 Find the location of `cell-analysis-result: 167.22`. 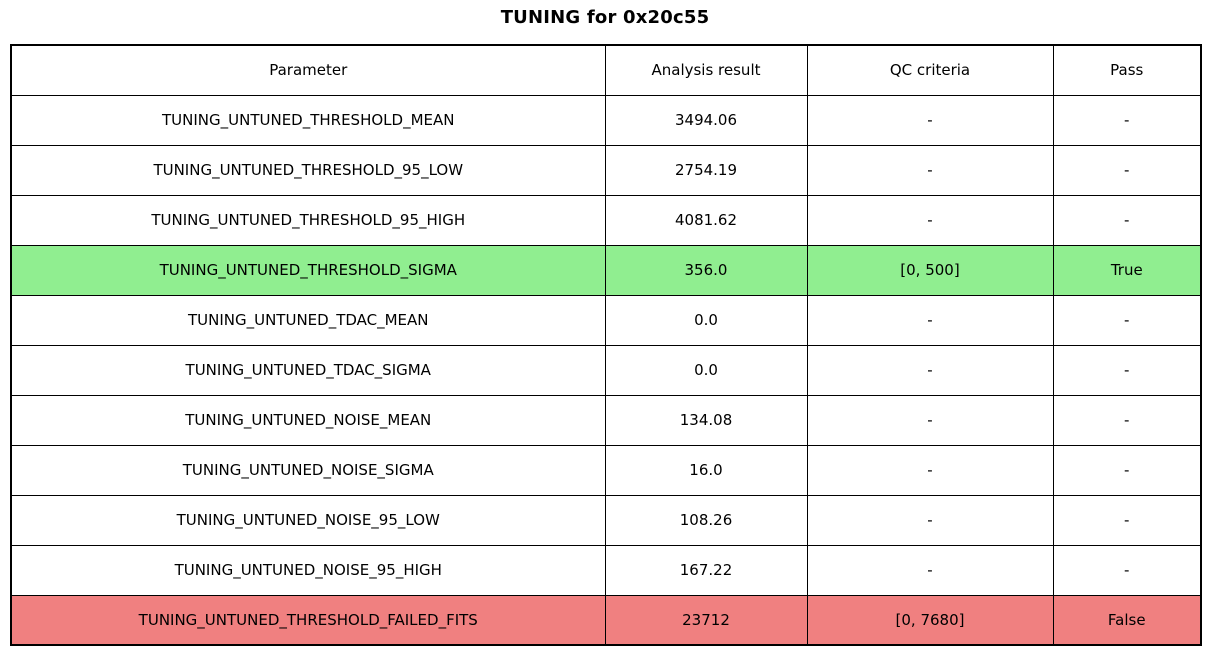

cell-analysis-result: 167.22 is located at coordinates (706, 570).